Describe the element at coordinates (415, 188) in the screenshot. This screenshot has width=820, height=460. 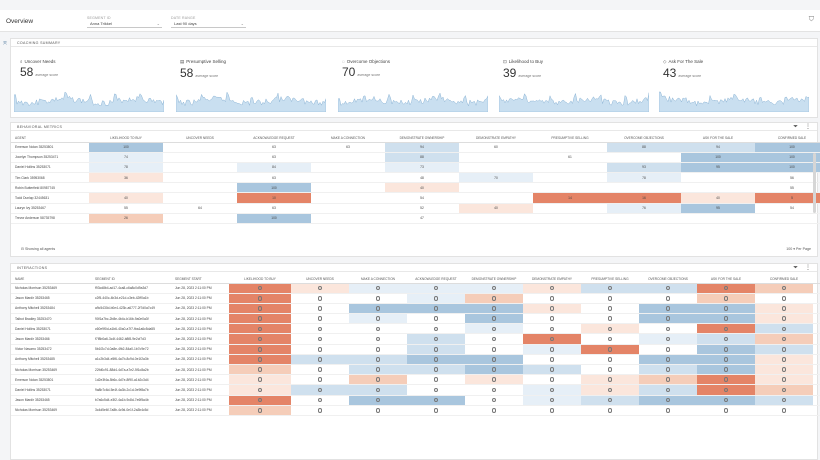
I see `table-row: Robin Butterfield 80987745 100 40 55` at that location.